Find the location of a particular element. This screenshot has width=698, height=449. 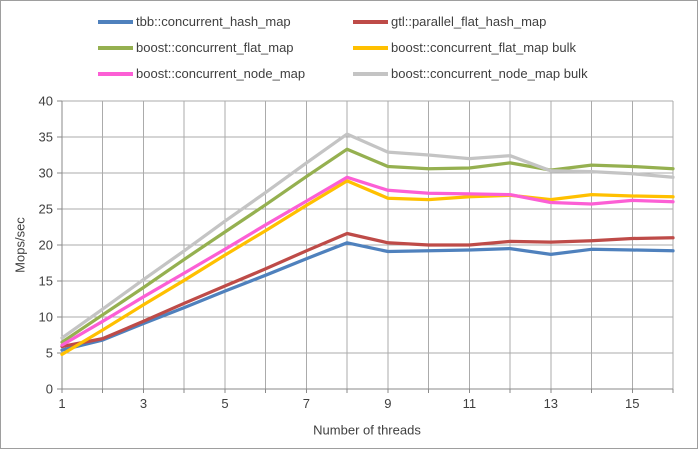

y-tick-label: 10 is located at coordinates (46, 317).